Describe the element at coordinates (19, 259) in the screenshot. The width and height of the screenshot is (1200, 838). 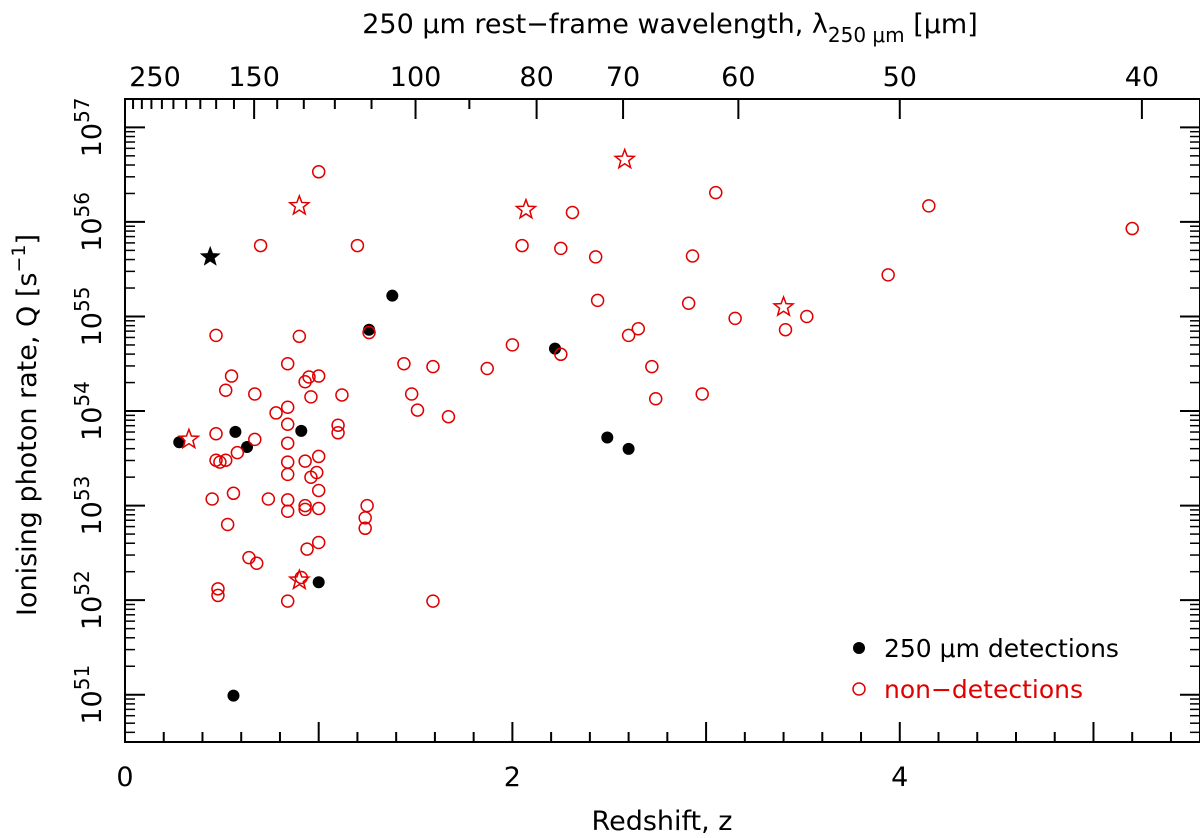
I see `y-axis-title-superscript: −1` at that location.